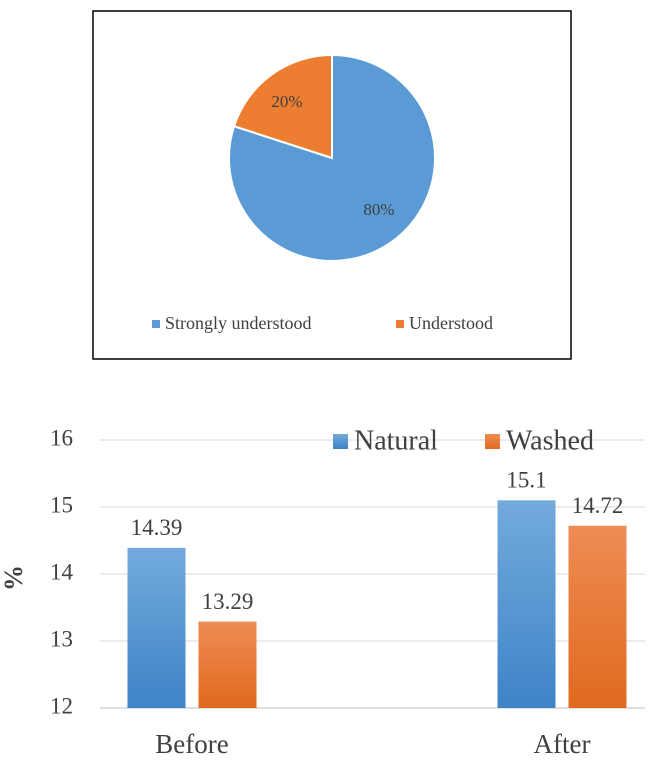 This screenshot has height=765, width=664. What do you see at coordinates (463, 440) in the screenshot?
I see `bar-legend: Natural Washed` at bounding box center [463, 440].